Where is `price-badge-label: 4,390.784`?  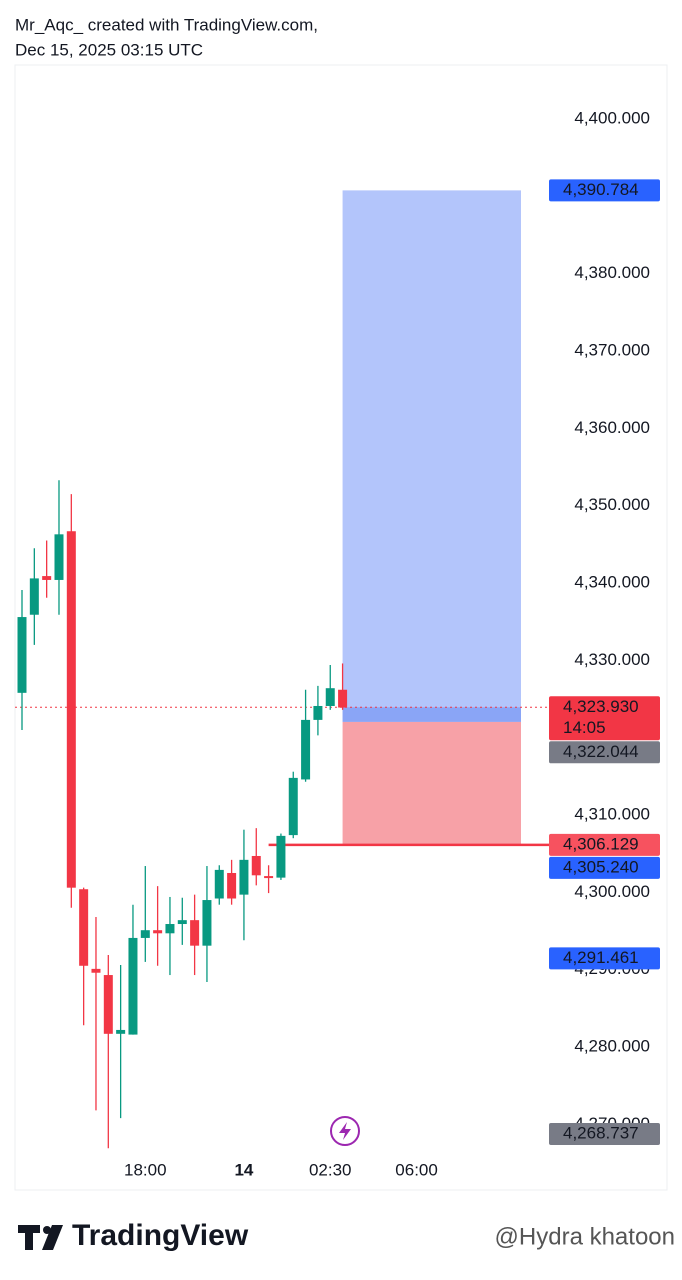
price-badge-label: 4,390.784 is located at coordinates (601, 189).